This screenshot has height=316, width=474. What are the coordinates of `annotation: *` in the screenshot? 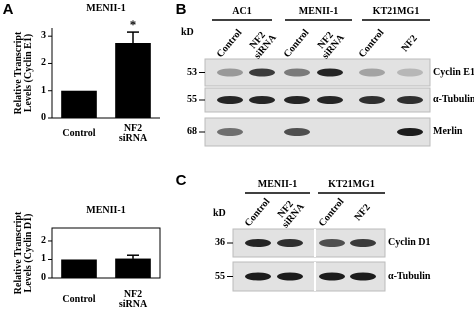 It's located at (133, 25).